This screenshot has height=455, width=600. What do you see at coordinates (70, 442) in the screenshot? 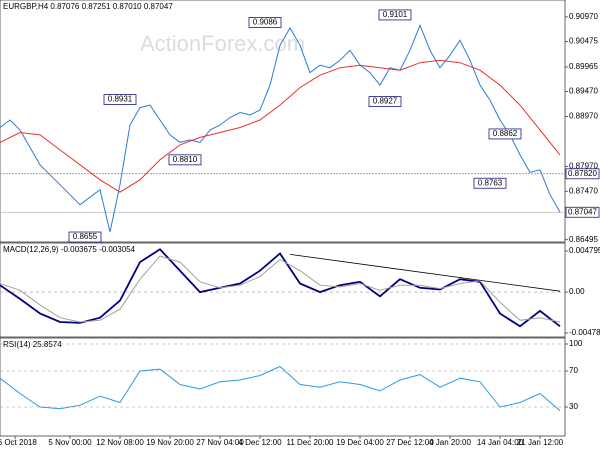
I see `x-tick-label: 5 Nov 00:00` at bounding box center [70, 442].